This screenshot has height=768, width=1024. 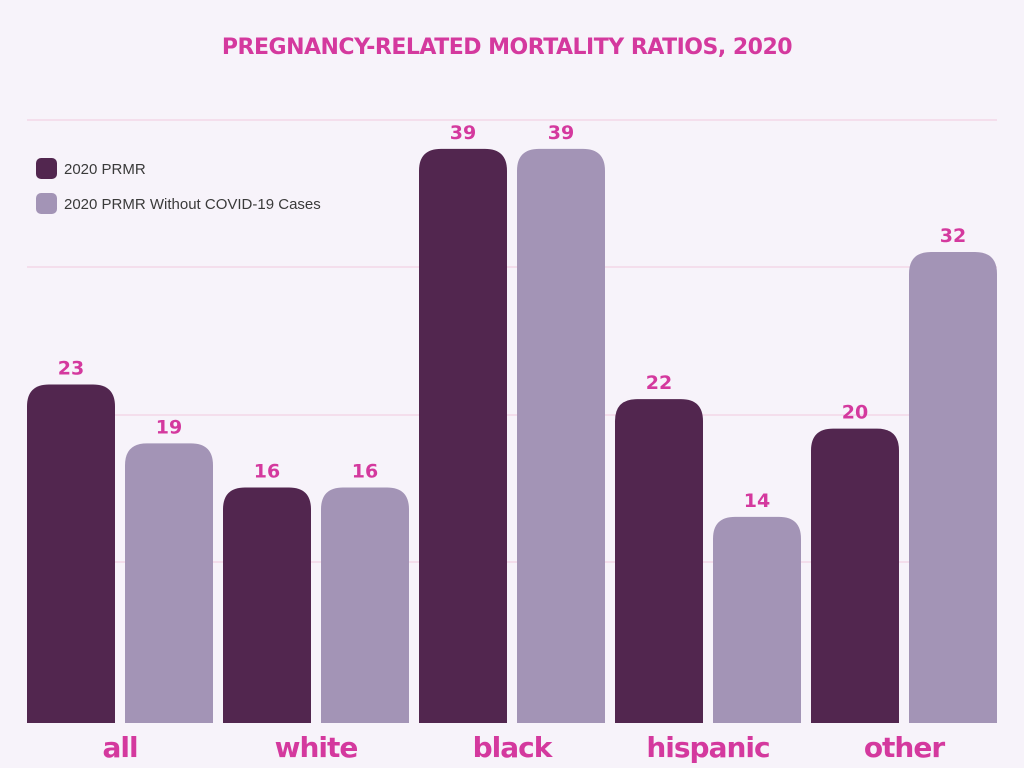 I want to click on category-label-hispanic: hispanic, so click(x=707, y=747).